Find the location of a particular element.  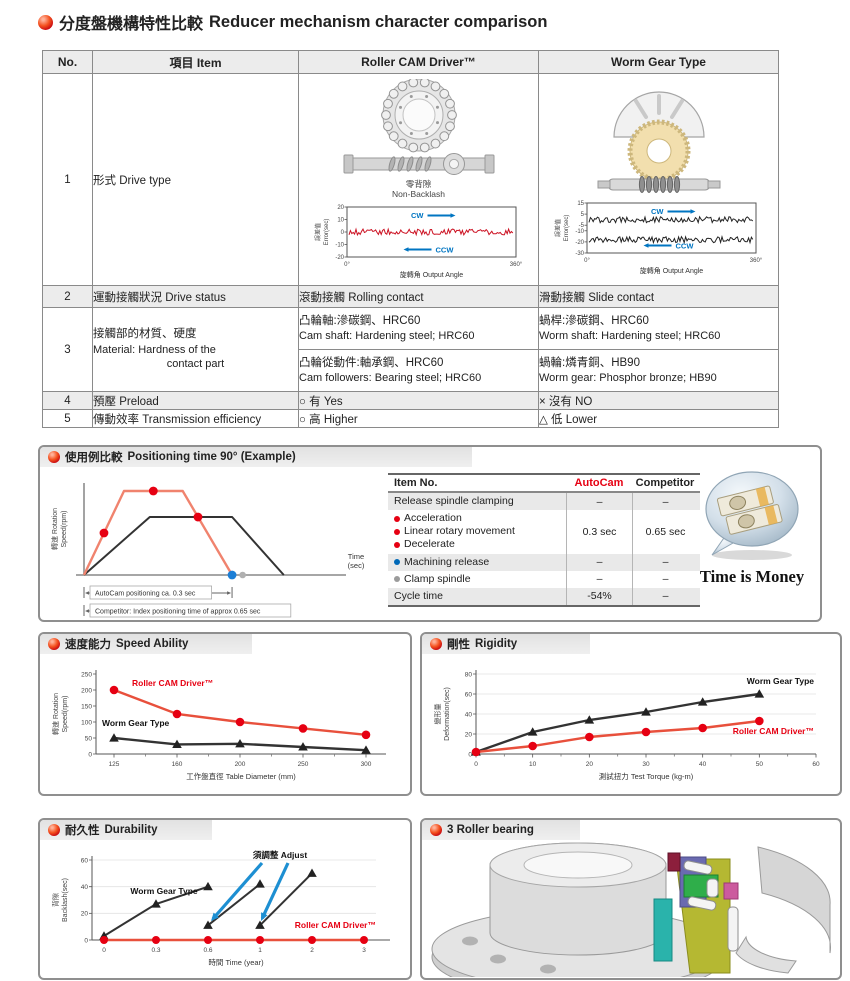

svg-text: 30 is located at coordinates (646, 764).